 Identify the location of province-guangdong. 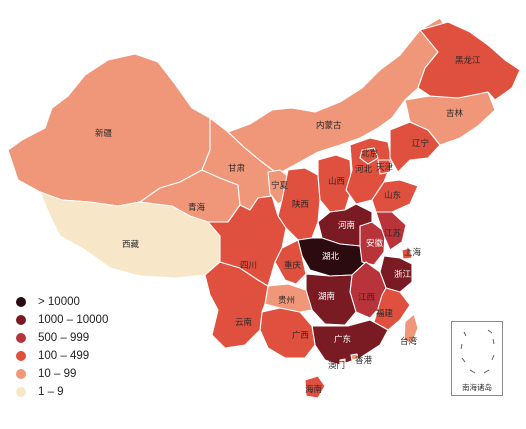
(350, 342).